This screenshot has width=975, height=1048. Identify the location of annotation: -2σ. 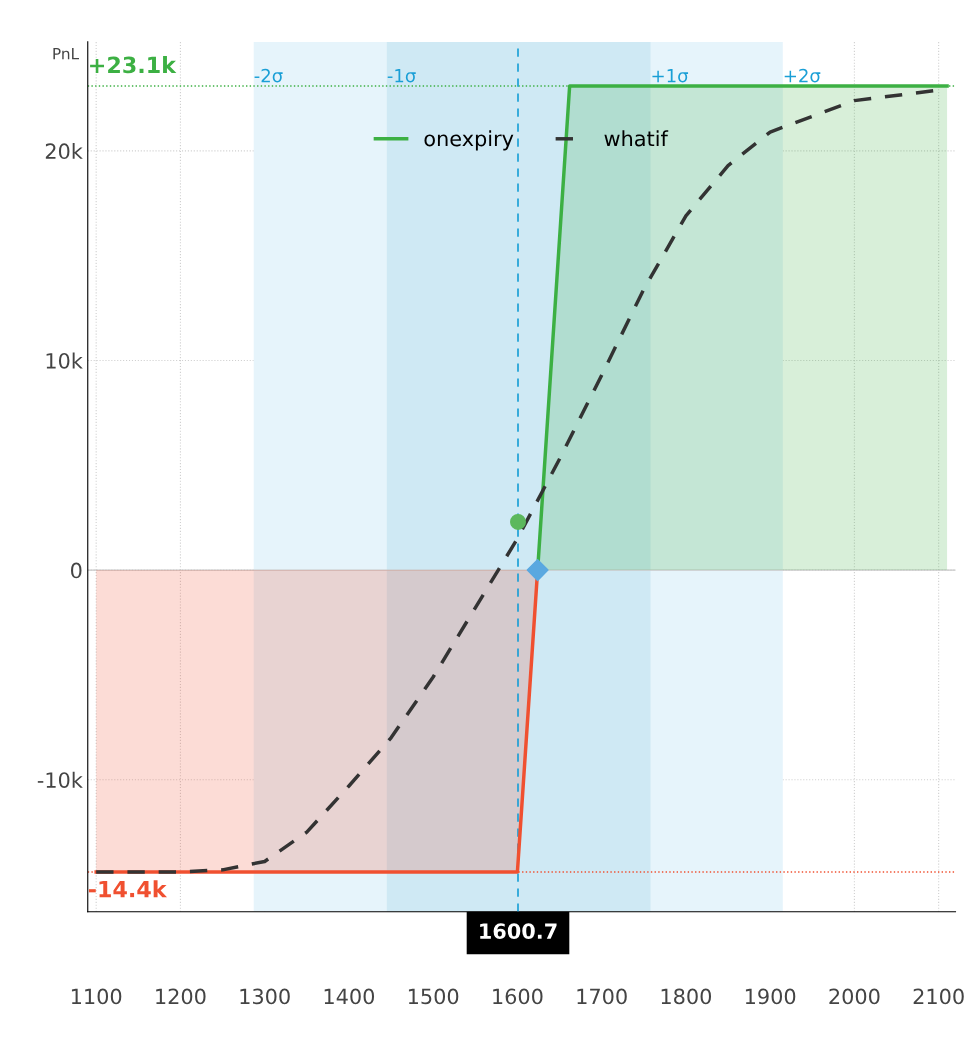
(268, 75).